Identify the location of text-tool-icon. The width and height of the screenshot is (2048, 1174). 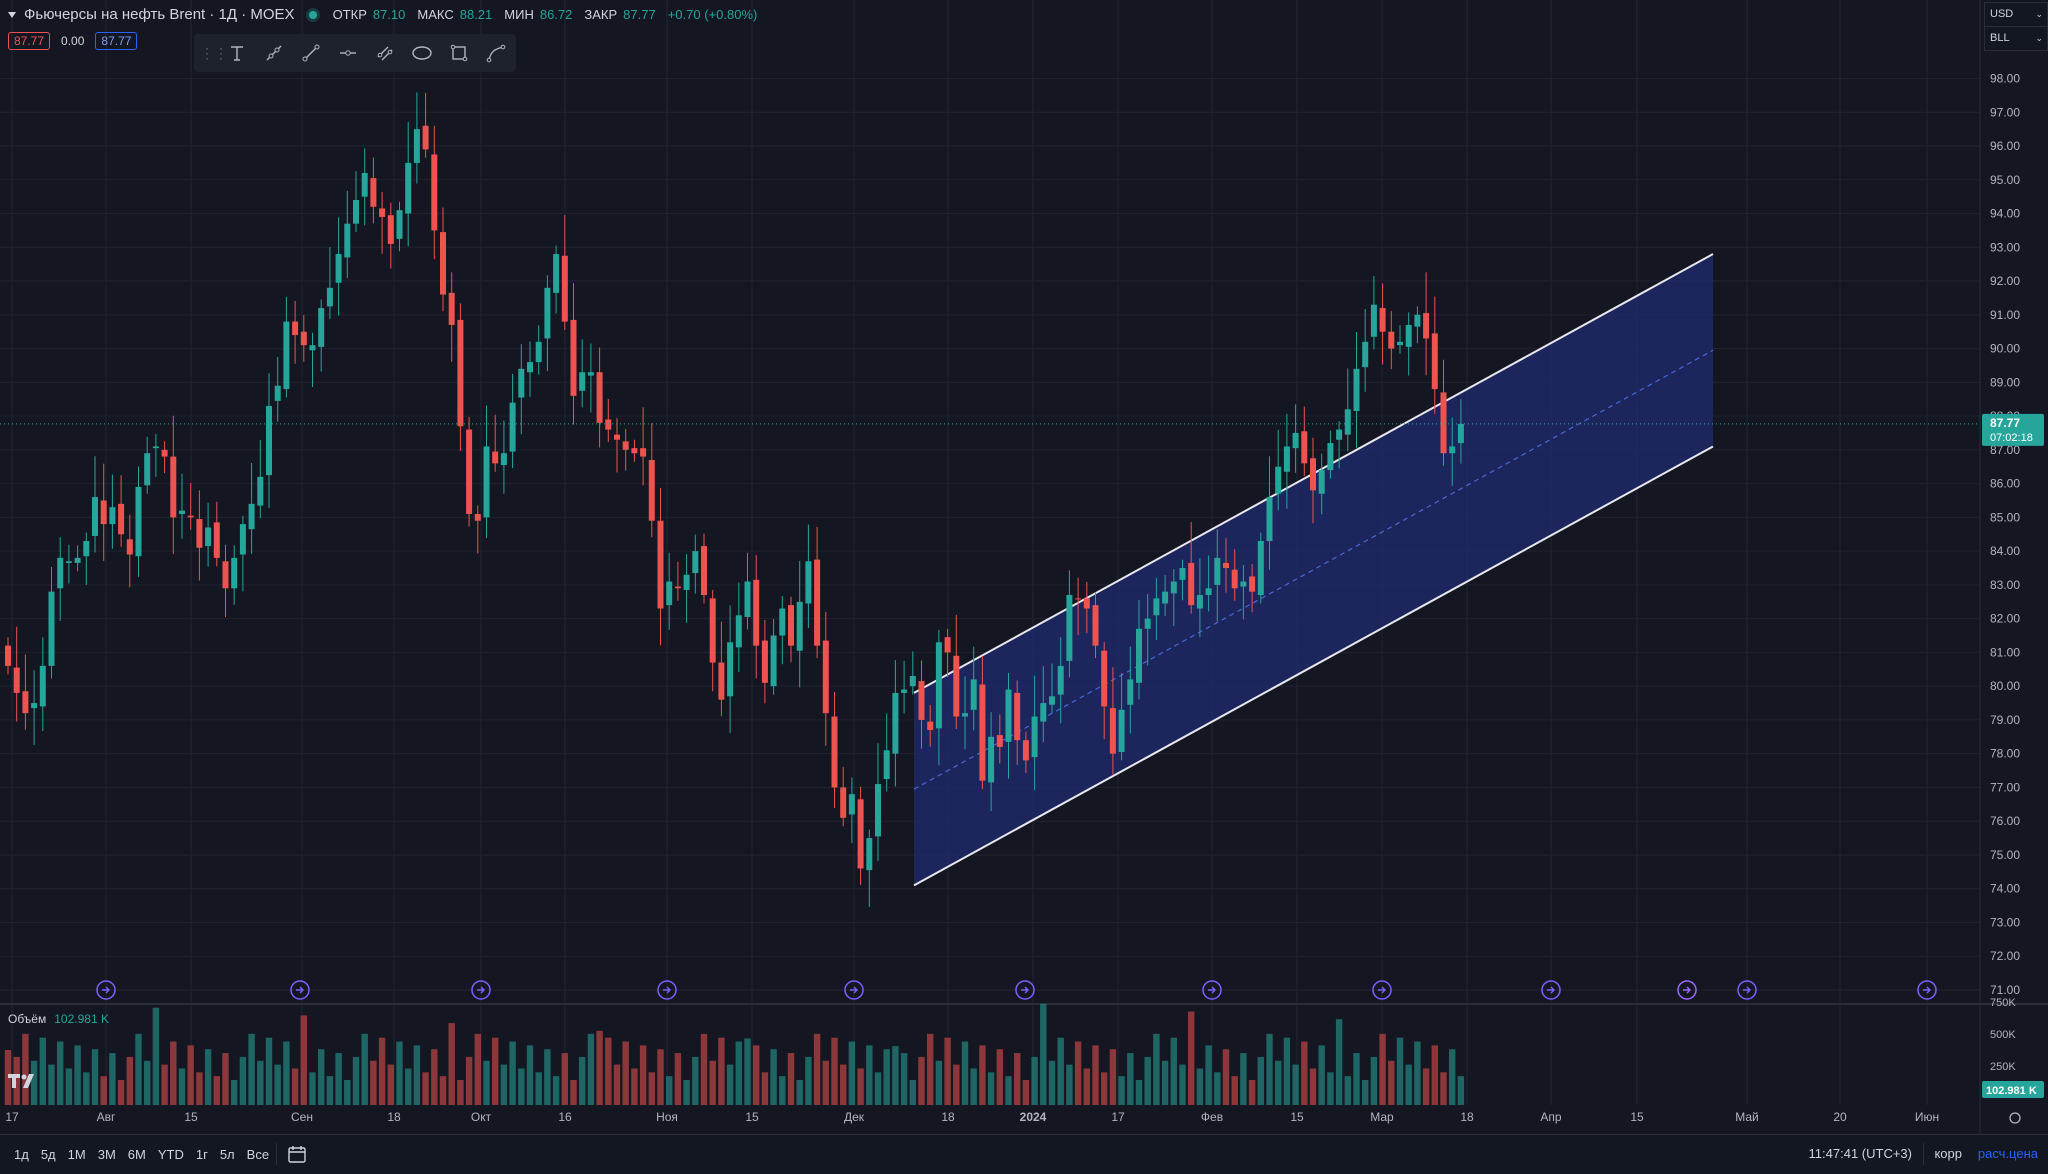
(236, 53).